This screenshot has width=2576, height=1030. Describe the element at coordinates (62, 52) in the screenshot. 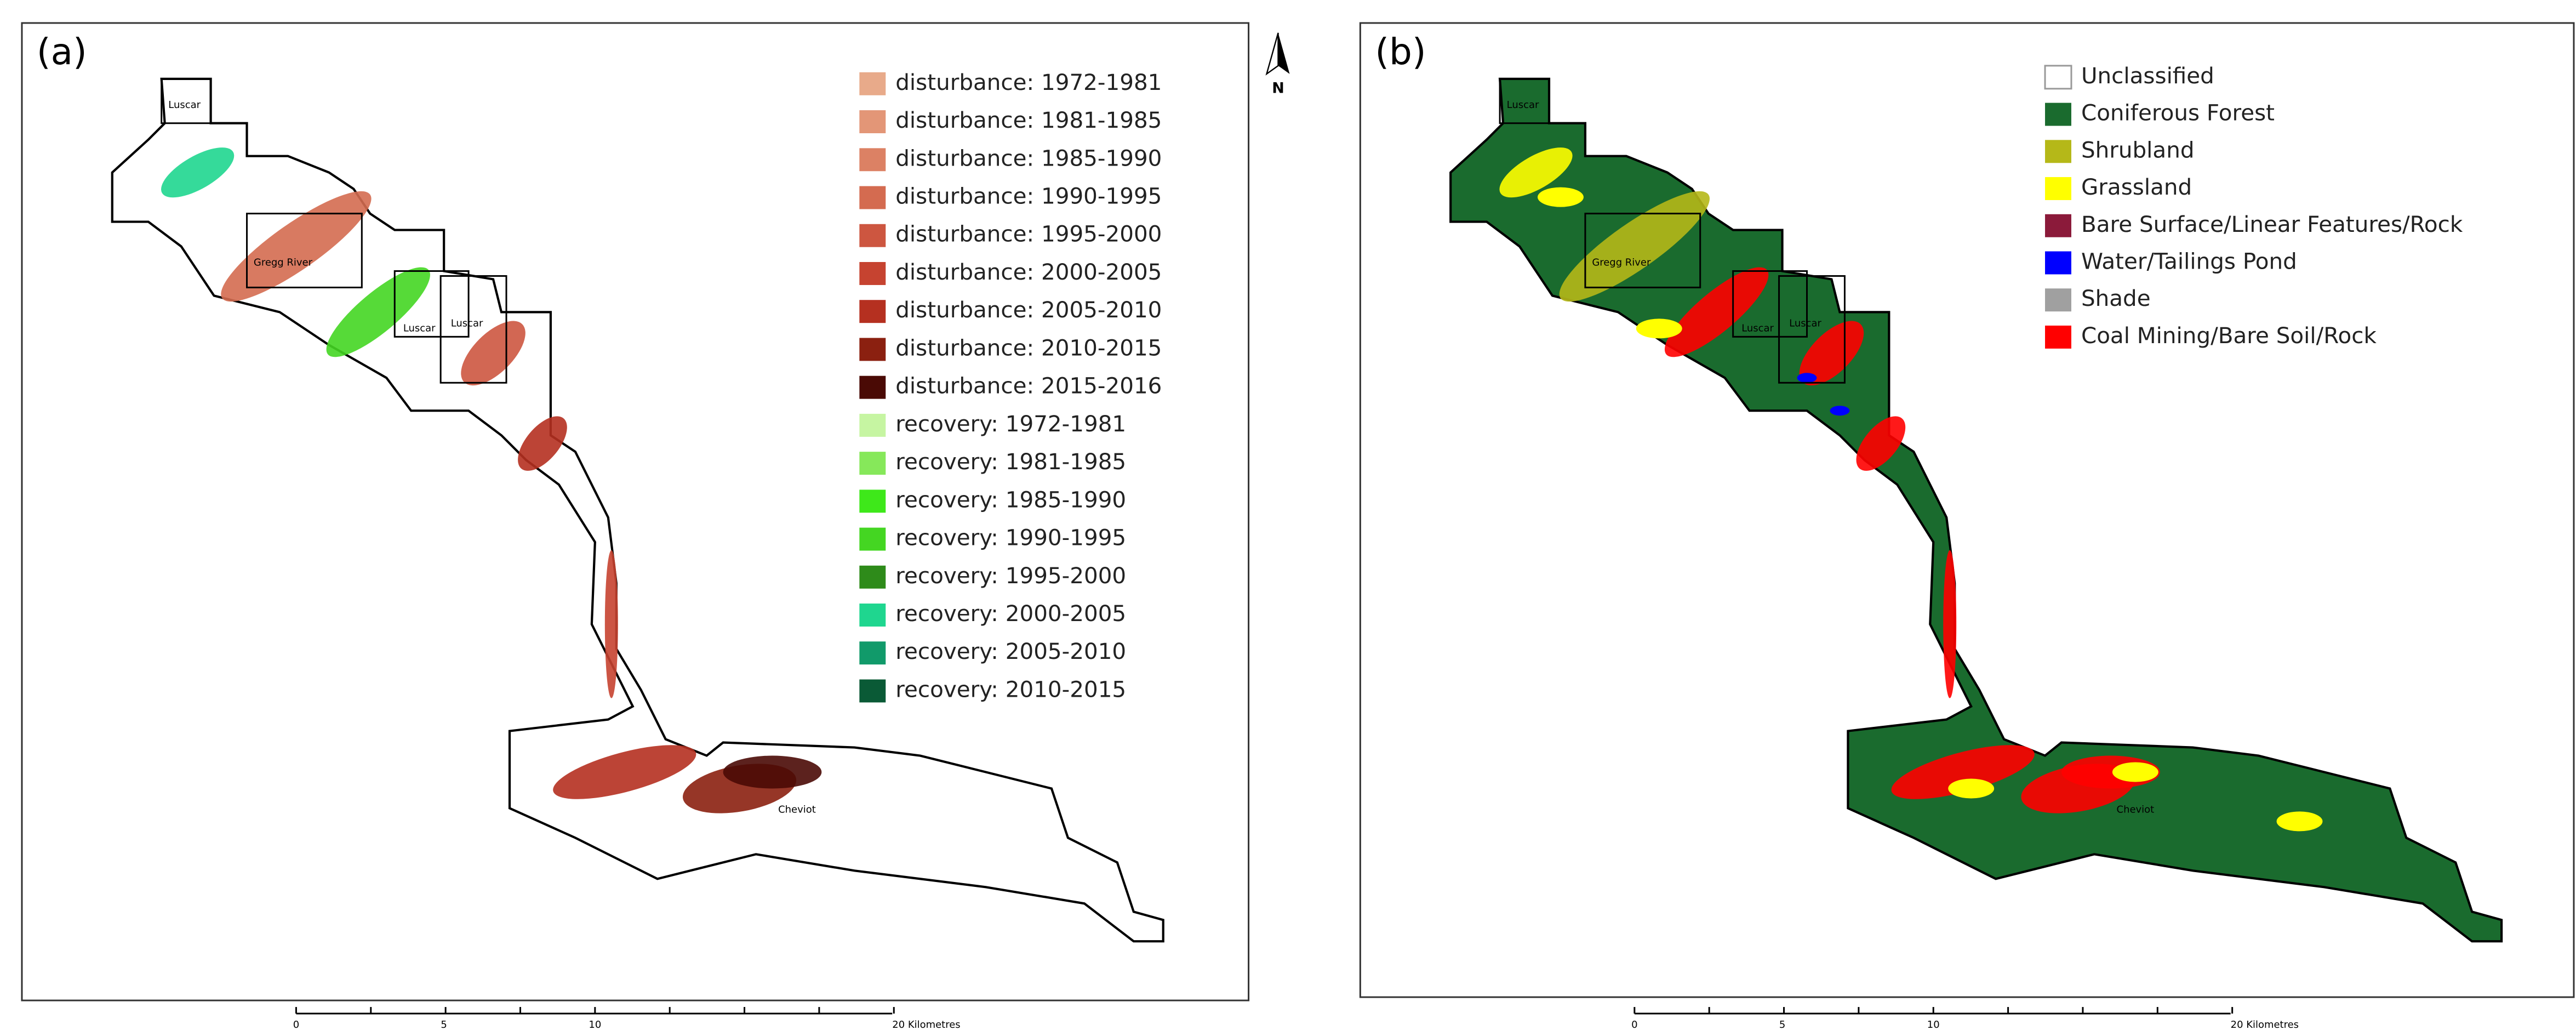

I see `panel-label: (a)` at that location.